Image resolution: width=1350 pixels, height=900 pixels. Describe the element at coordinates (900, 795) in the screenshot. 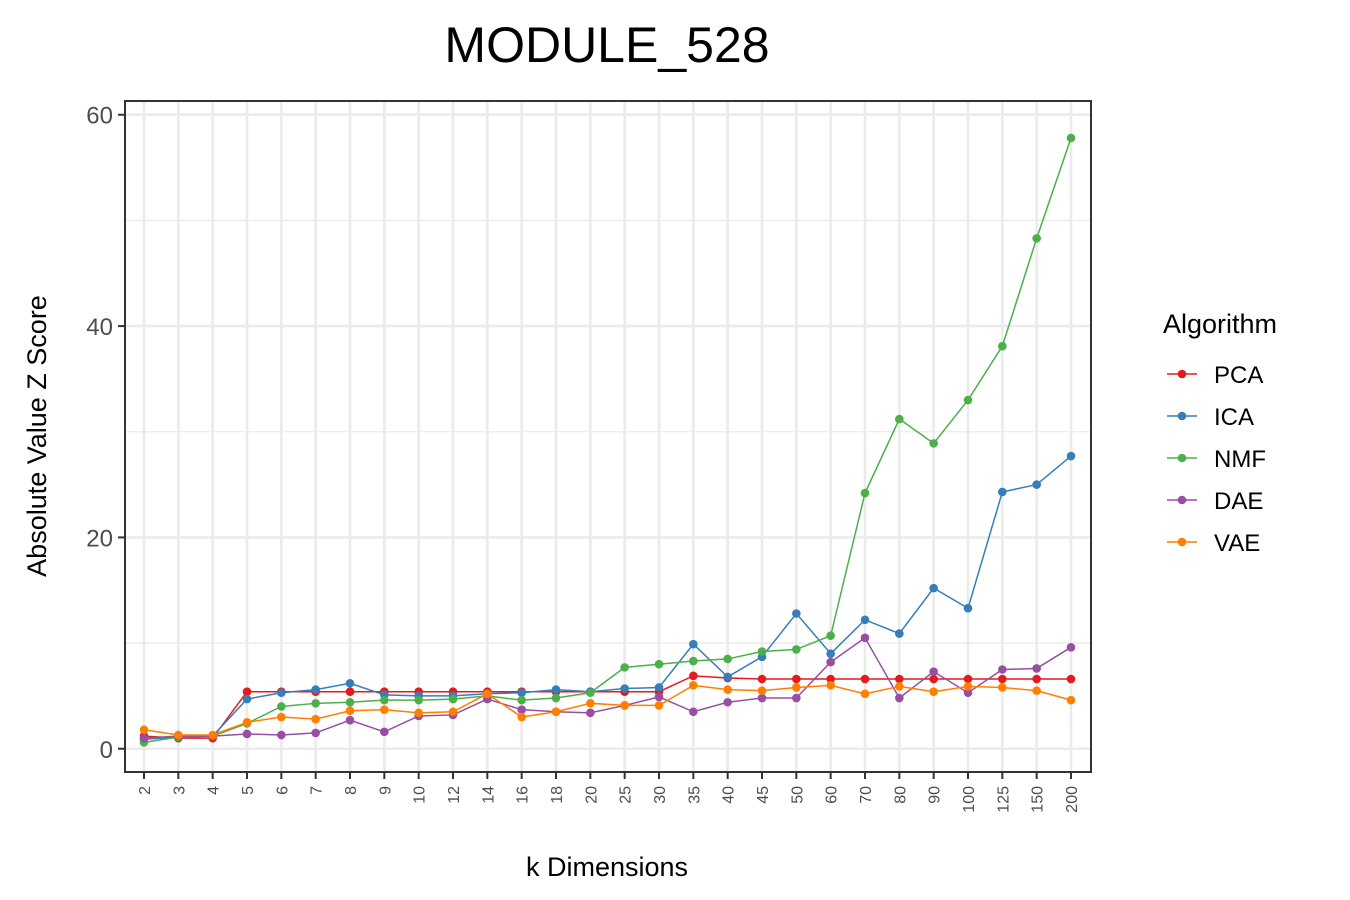

I see `x-tick-label: 80` at that location.